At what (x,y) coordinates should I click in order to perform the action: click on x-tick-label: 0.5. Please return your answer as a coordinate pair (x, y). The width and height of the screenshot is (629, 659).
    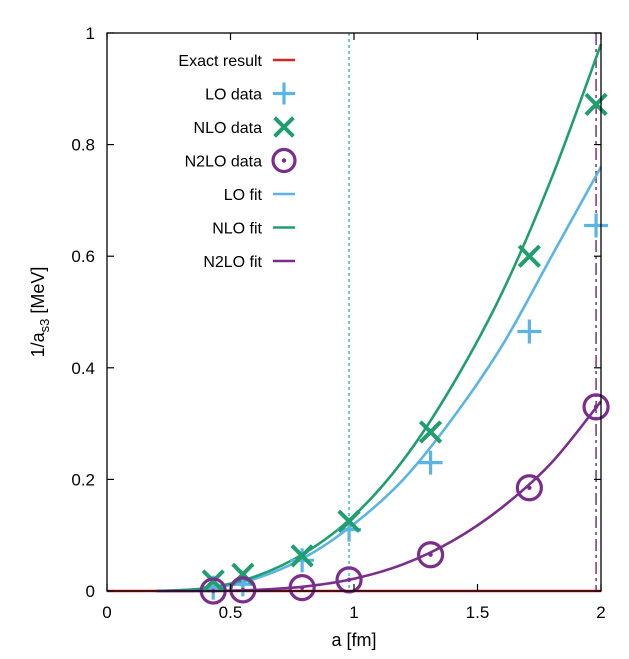
    Looking at the image, I should click on (231, 612).